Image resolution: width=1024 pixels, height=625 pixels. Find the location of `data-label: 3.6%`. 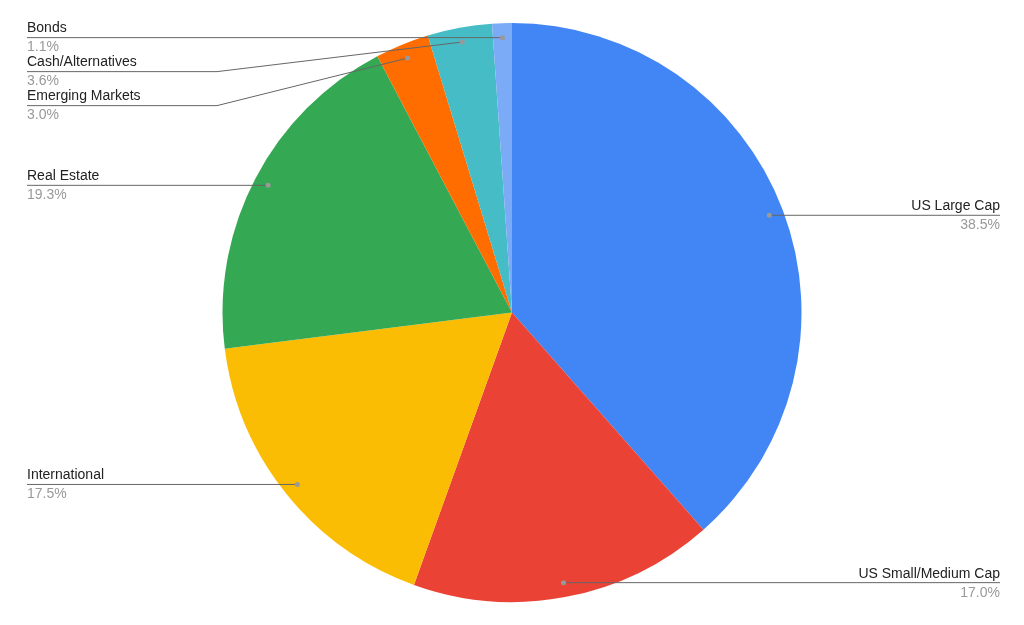

data-label: 3.6% is located at coordinates (43, 80).